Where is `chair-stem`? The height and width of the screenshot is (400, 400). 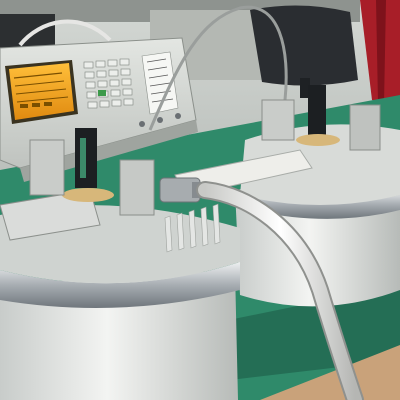 chair-stem is located at coordinates (305, 88).